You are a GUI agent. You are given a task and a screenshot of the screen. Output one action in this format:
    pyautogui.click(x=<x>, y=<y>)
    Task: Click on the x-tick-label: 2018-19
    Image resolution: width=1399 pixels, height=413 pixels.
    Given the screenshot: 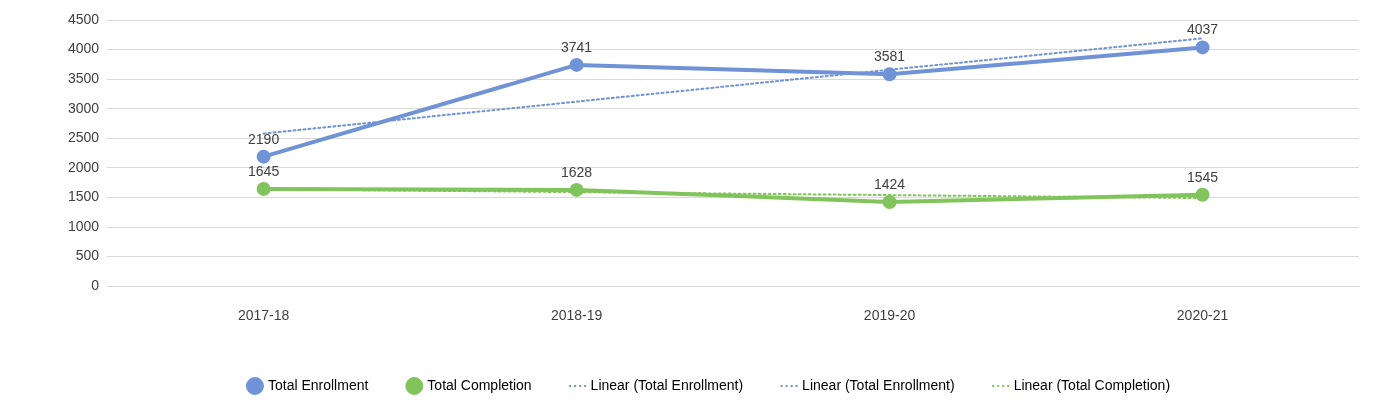 What is the action you would take?
    pyautogui.click(x=576, y=315)
    